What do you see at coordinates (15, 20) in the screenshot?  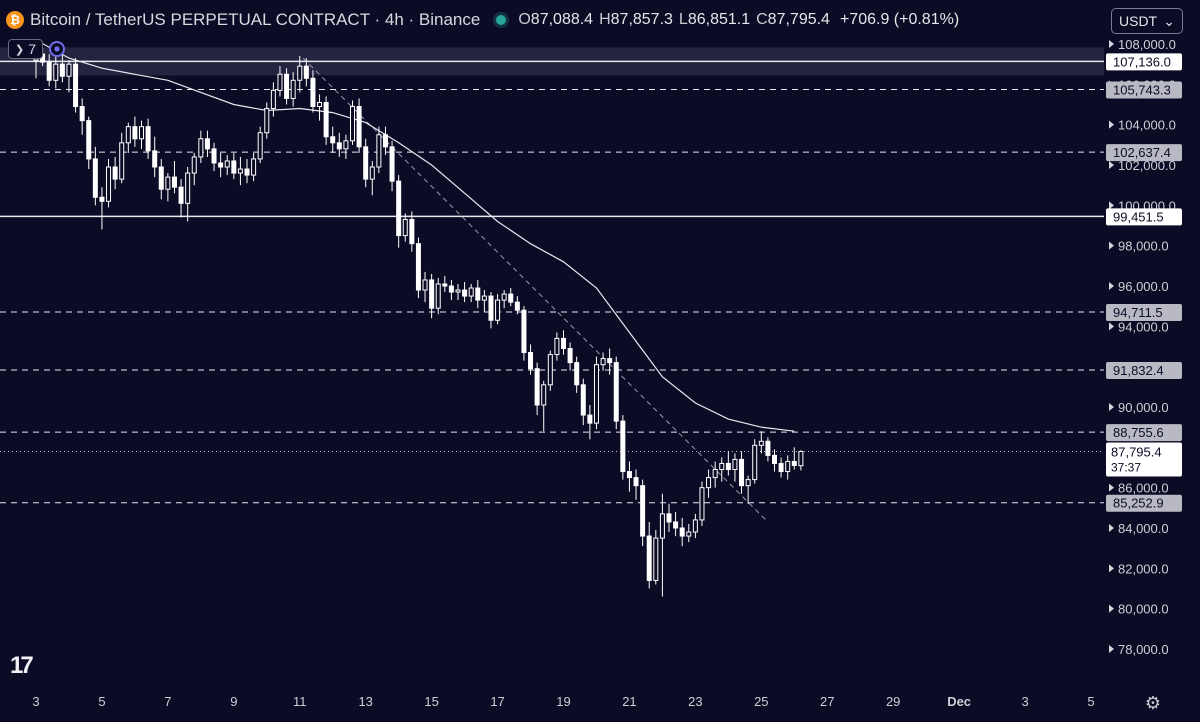 I see `bitcoin-icon: ₿` at bounding box center [15, 20].